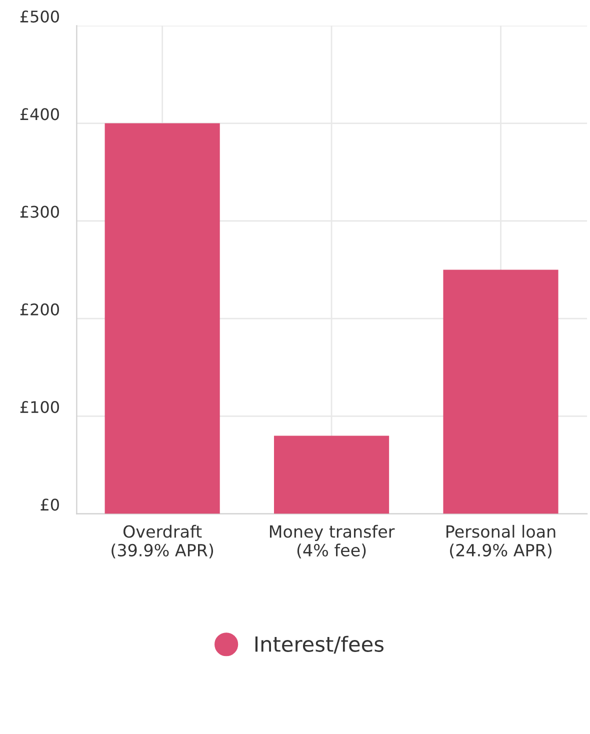 The image size is (590, 734). What do you see at coordinates (319, 645) in the screenshot?
I see `legend-label: Interest/fees` at bounding box center [319, 645].